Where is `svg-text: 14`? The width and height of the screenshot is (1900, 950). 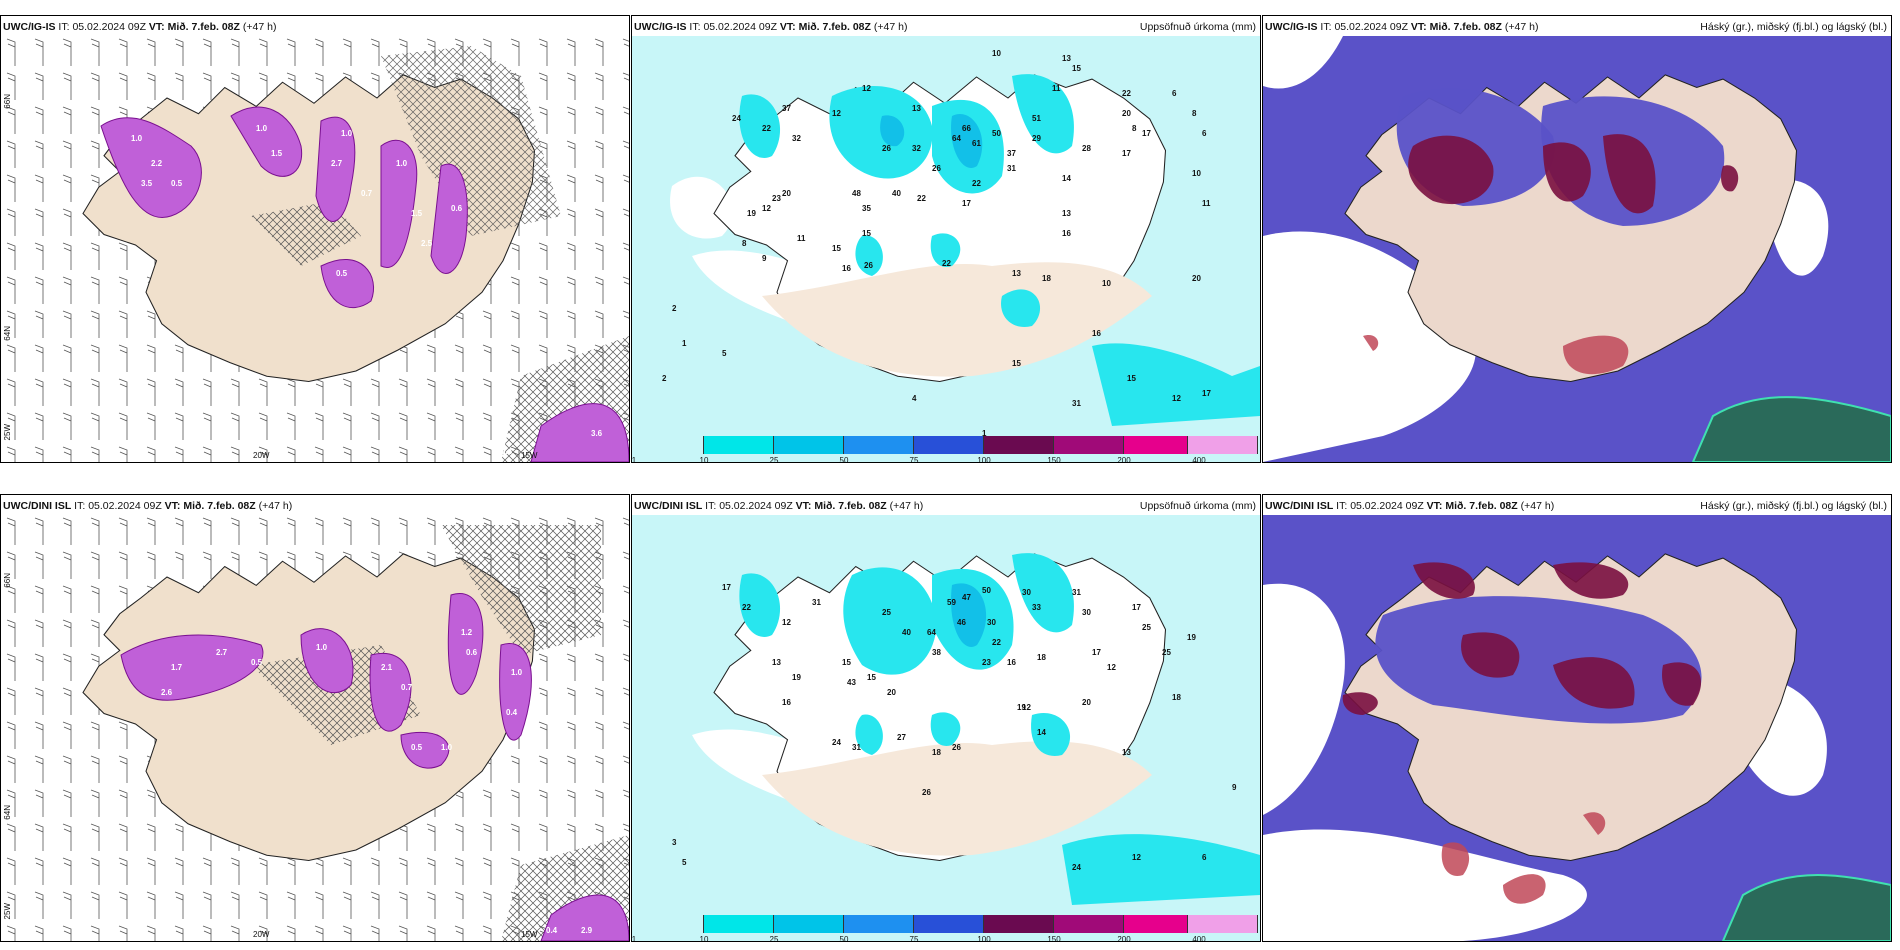 svg-text: 14 is located at coordinates (1066, 178).